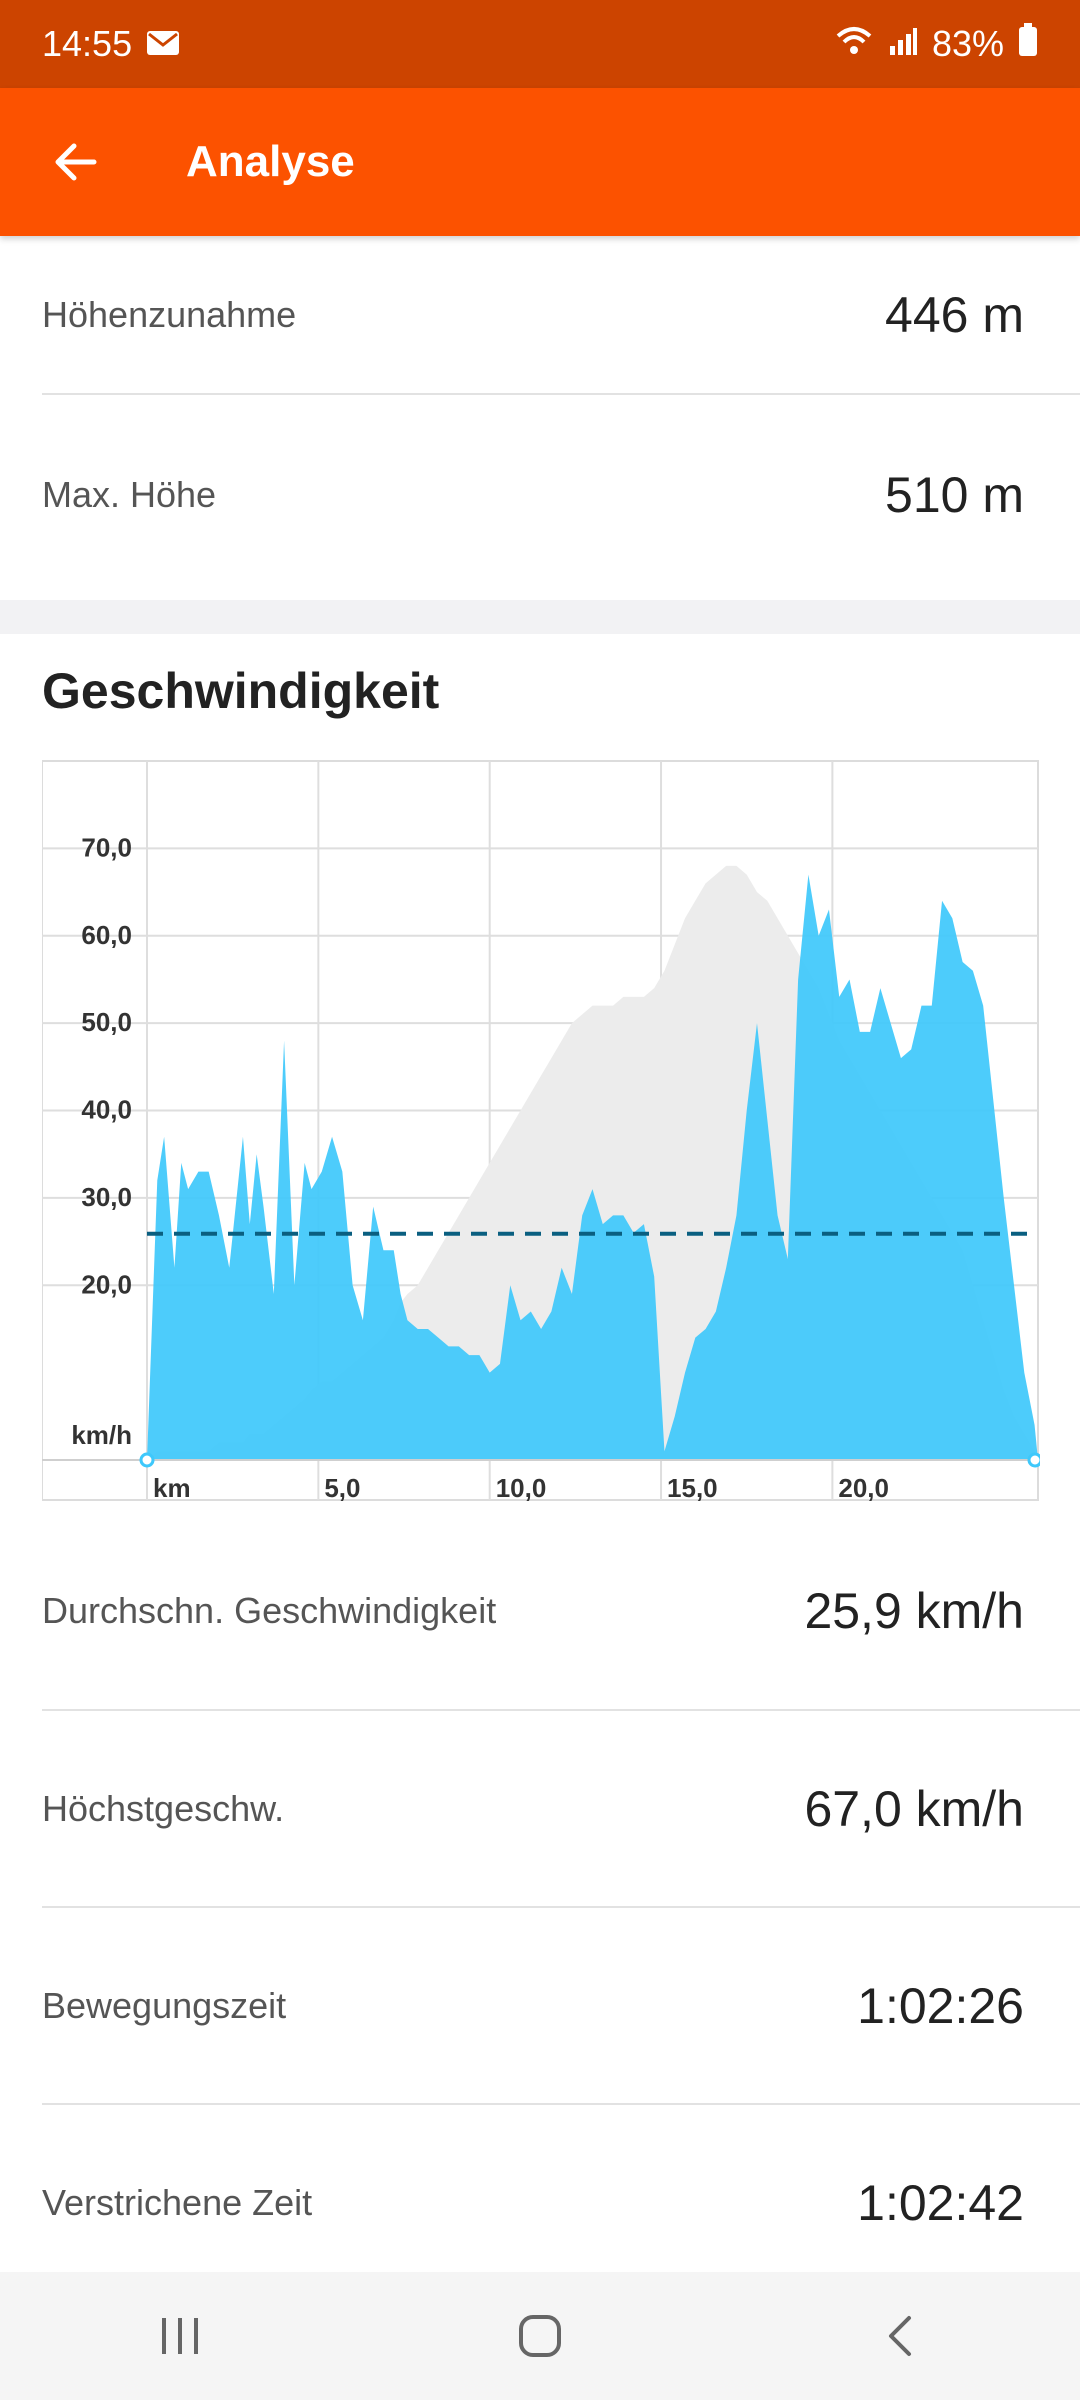 The width and height of the screenshot is (1080, 2400). I want to click on status-bar: 14:55 83%, so click(540, 44).